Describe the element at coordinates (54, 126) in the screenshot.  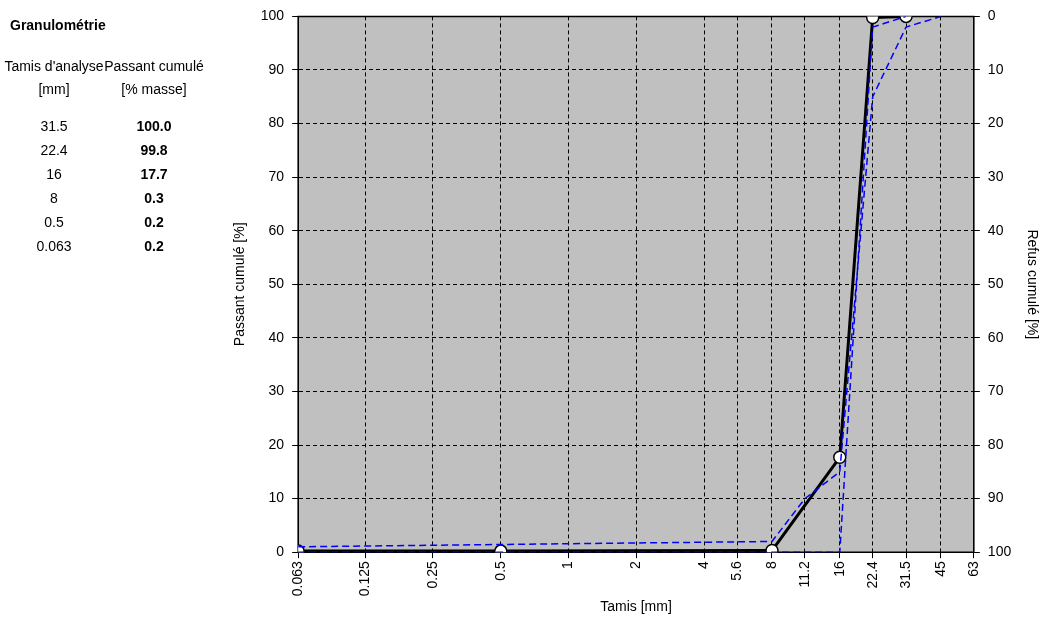
I see `text: 31.5` at that location.